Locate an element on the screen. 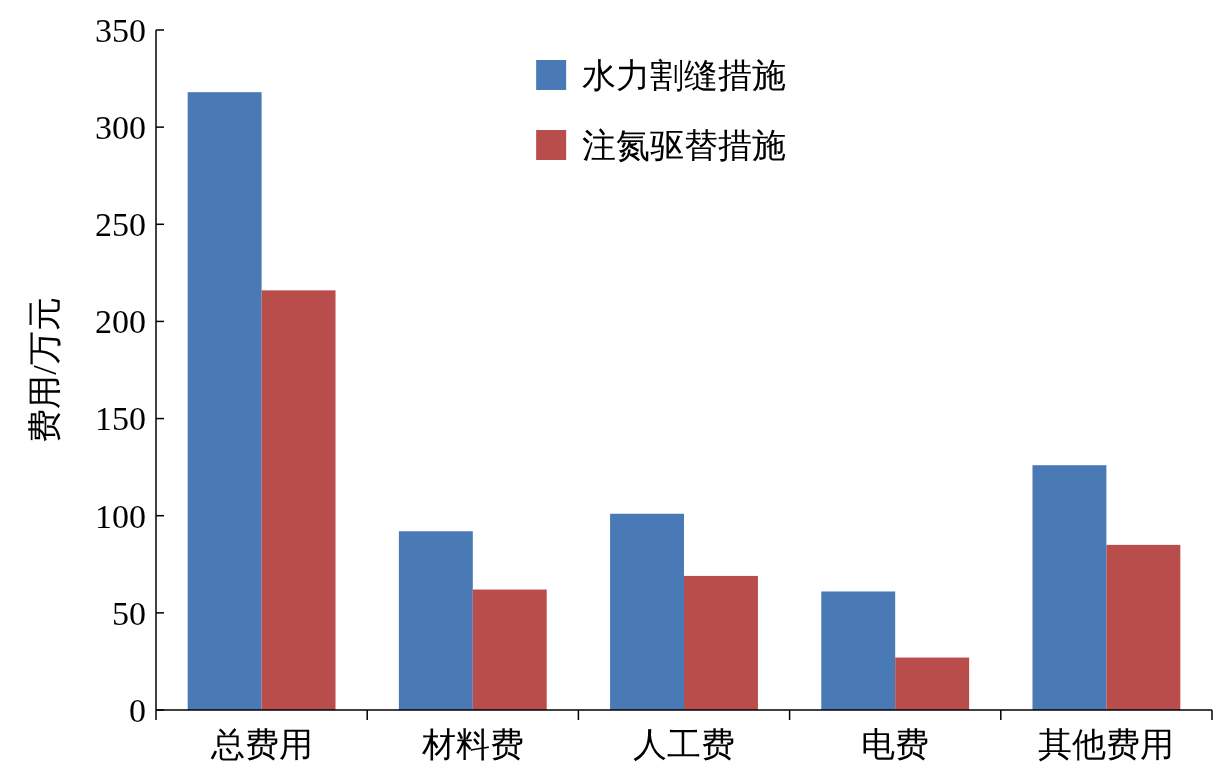 Image resolution: width=1230 pixels, height=783 pixels. y-tick-label: 0 is located at coordinates (137, 710).